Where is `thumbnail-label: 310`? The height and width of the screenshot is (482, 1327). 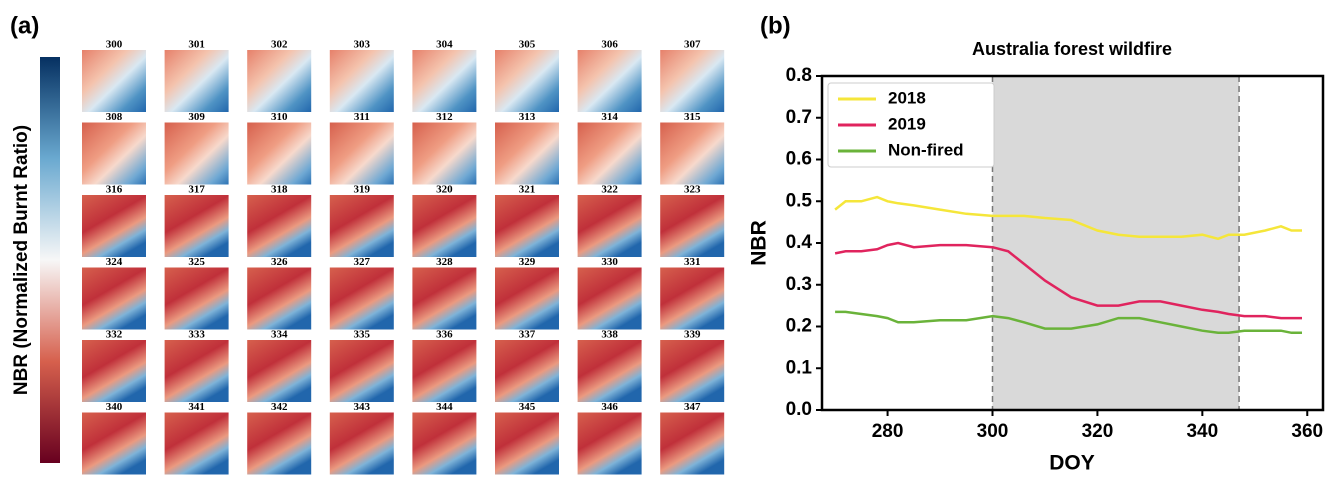
thumbnail-label: 310 is located at coordinates (279, 117).